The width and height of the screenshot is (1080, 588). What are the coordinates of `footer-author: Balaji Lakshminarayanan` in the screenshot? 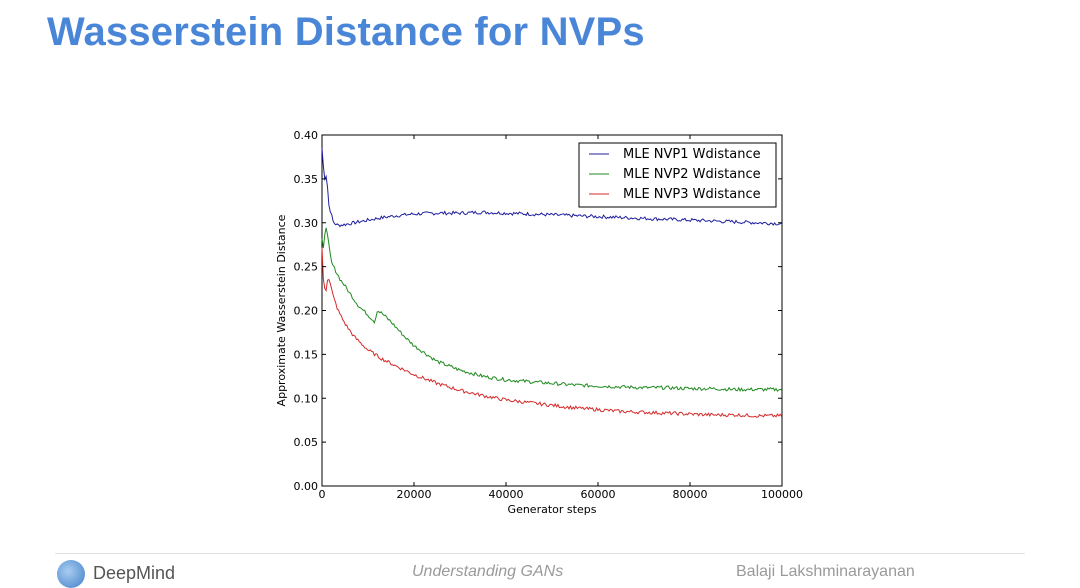 It's located at (825, 571).